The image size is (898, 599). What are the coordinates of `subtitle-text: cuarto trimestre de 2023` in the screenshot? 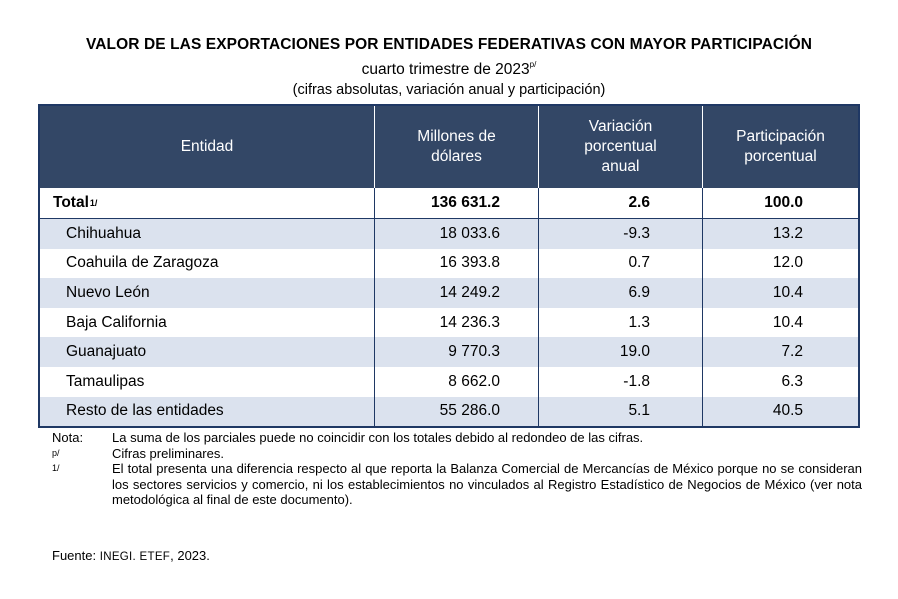 It's located at (445, 69).